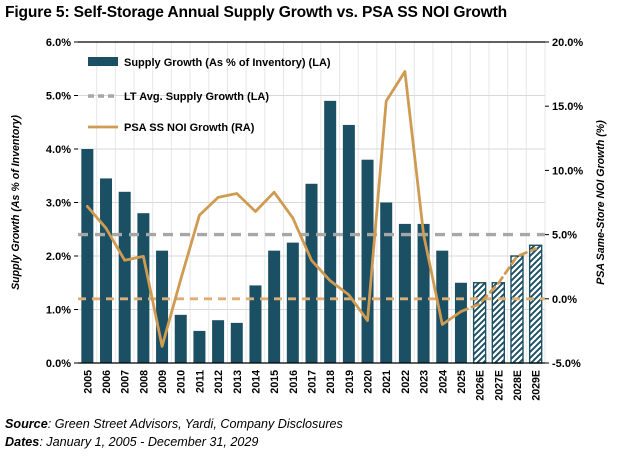 Image resolution: width=624 pixels, height=460 pixels. What do you see at coordinates (387, 382) in the screenshot?
I see `x-axis-label-2021: 2021` at bounding box center [387, 382].